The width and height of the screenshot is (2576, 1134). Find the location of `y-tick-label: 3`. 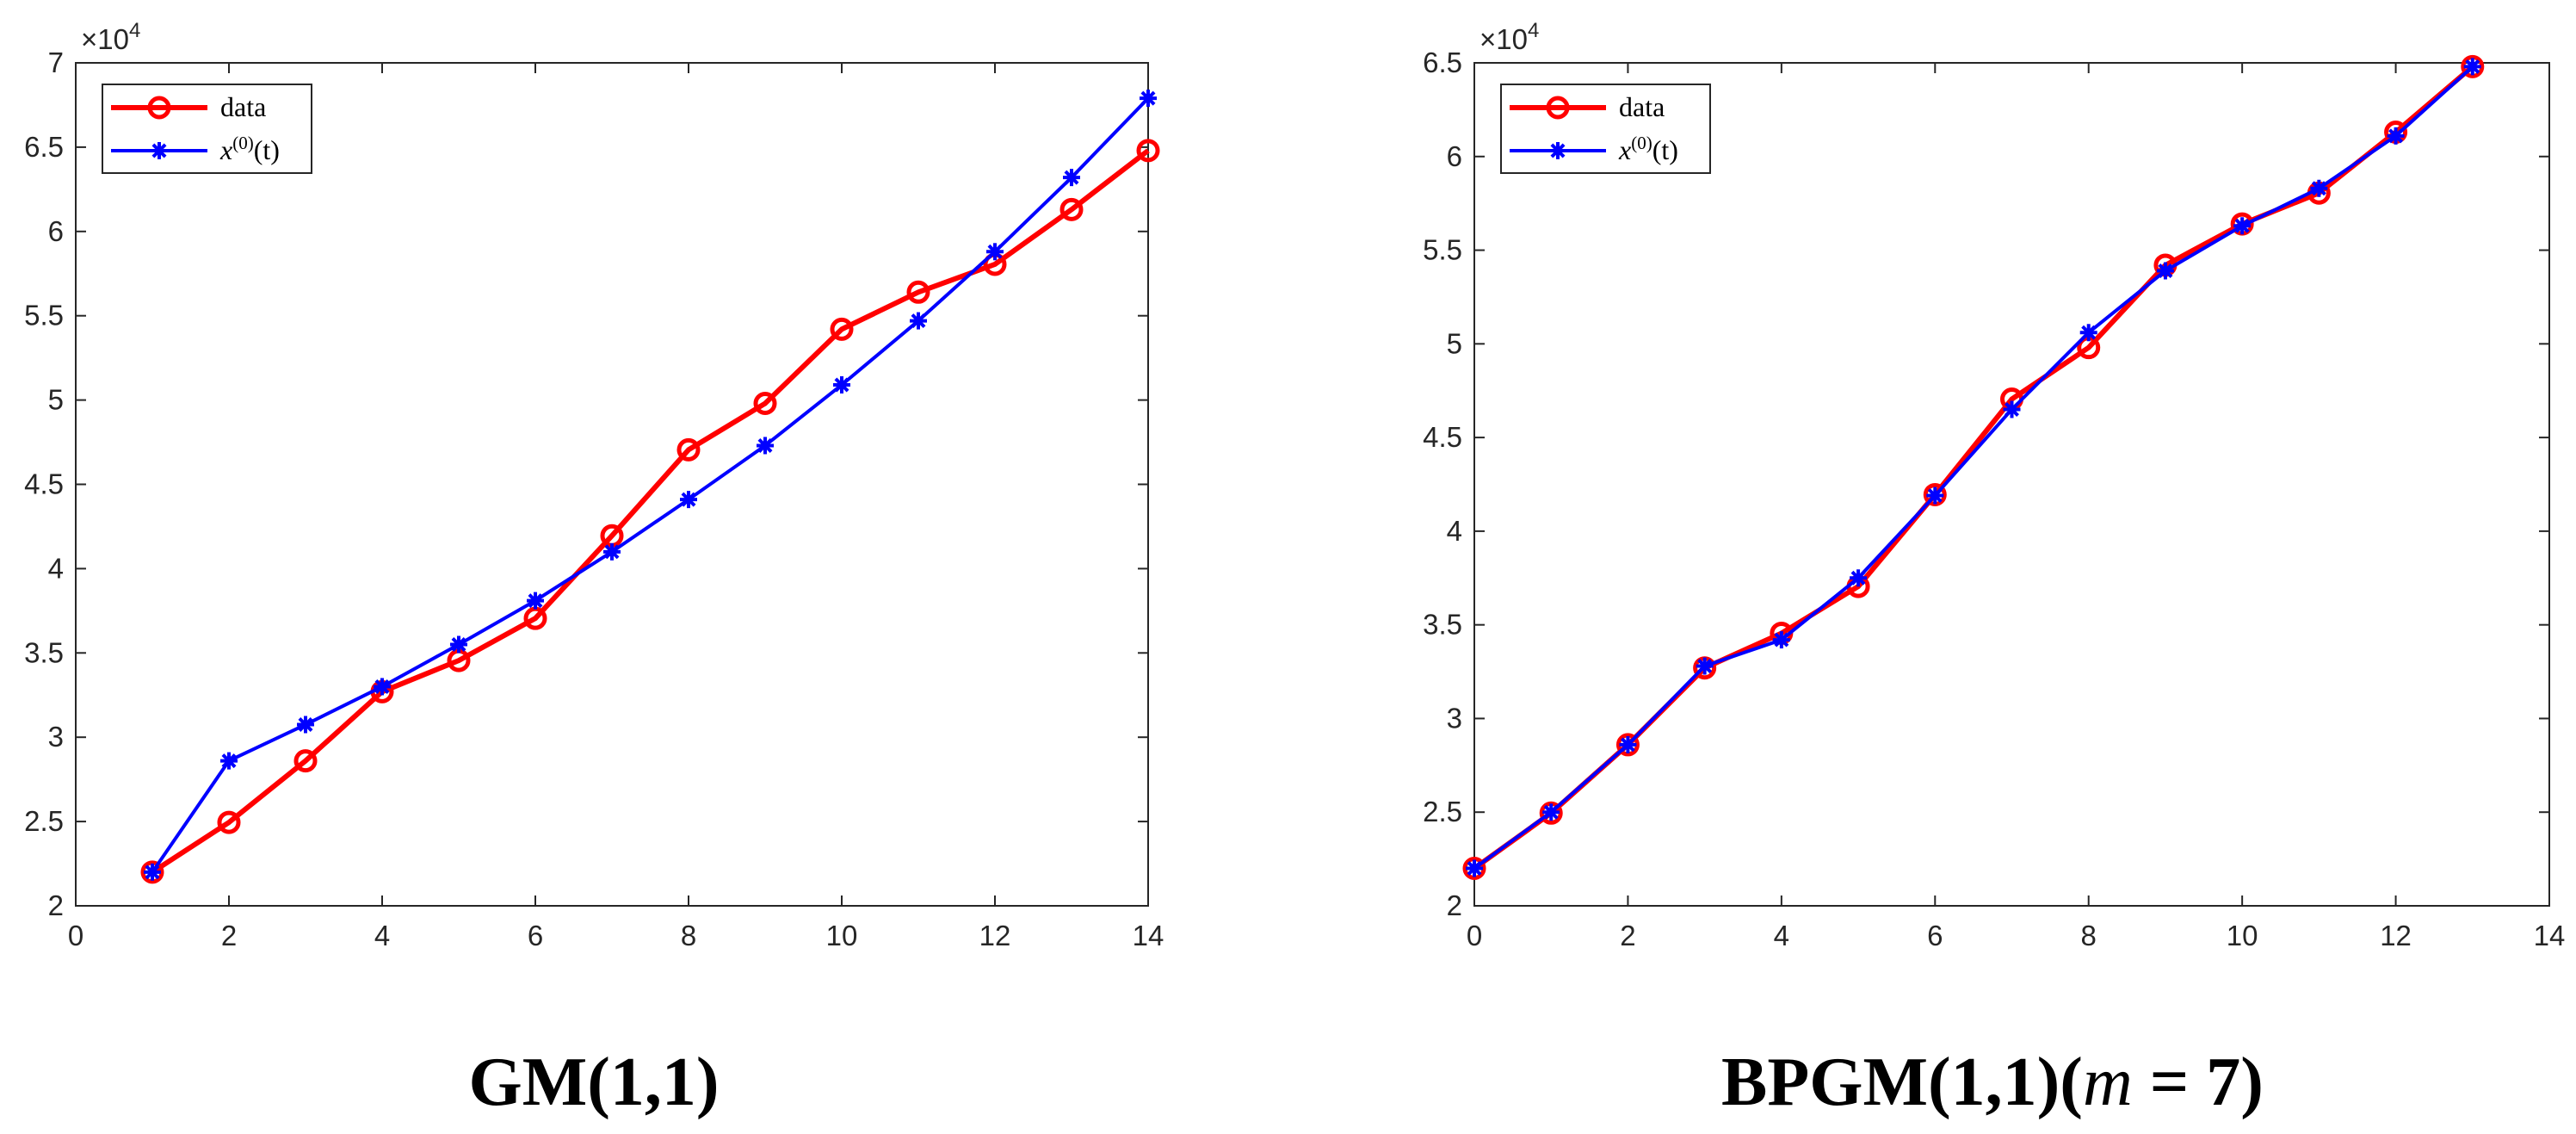

y-tick-label: 3 is located at coordinates (56, 737).